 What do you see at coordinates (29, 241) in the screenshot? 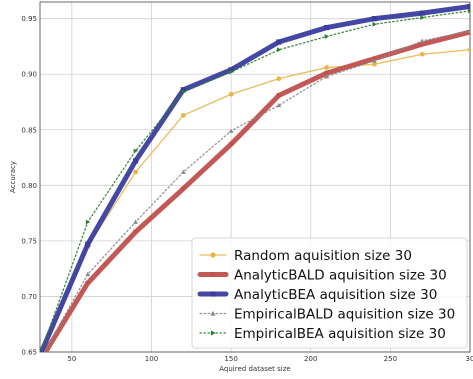
I see `y-tick-label: 0.75` at bounding box center [29, 241].